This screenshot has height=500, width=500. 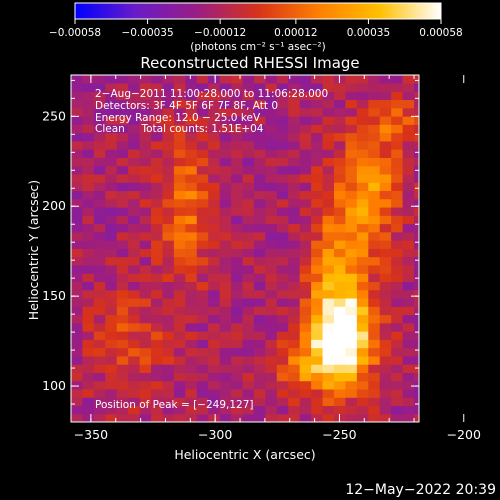 I want to click on x-axis-label: Heliocentric X (arcsec), so click(x=244, y=454).